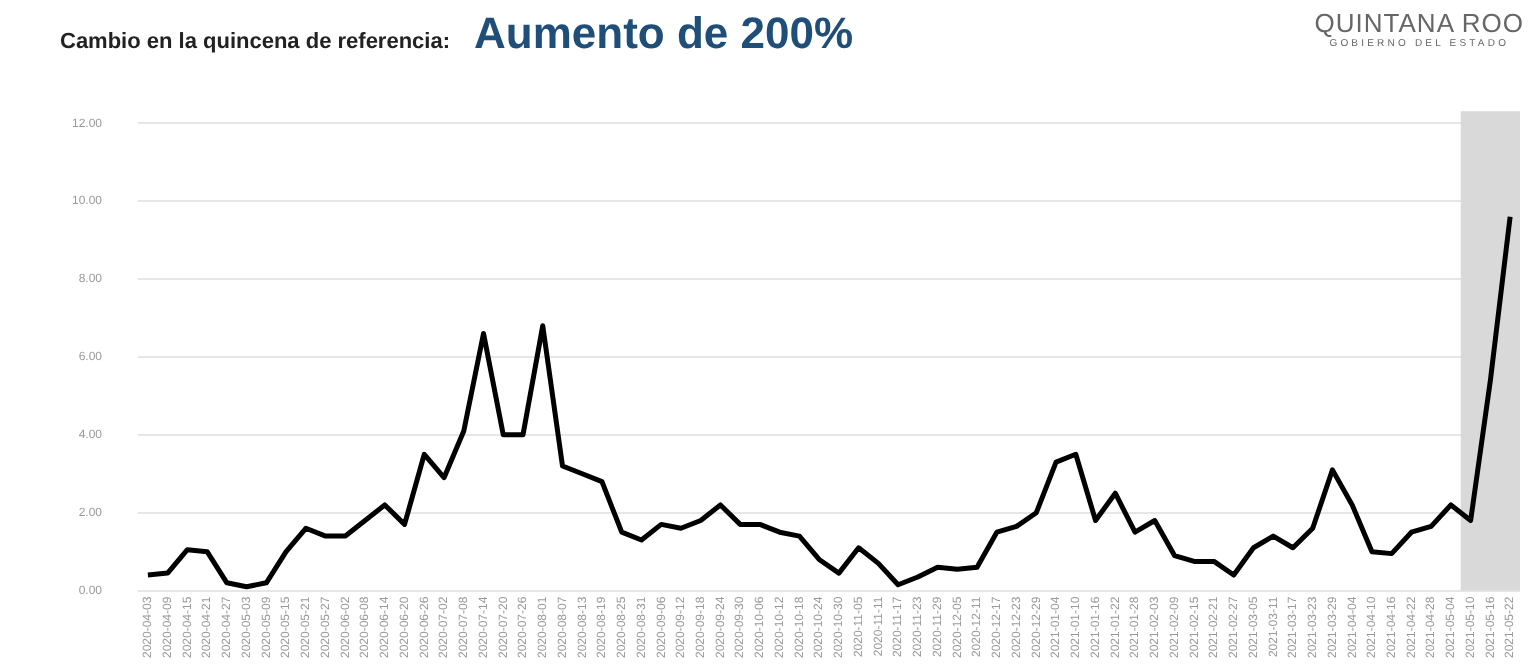  I want to click on chart-title: Cambio en la quincena de referencia:, so click(255, 42).